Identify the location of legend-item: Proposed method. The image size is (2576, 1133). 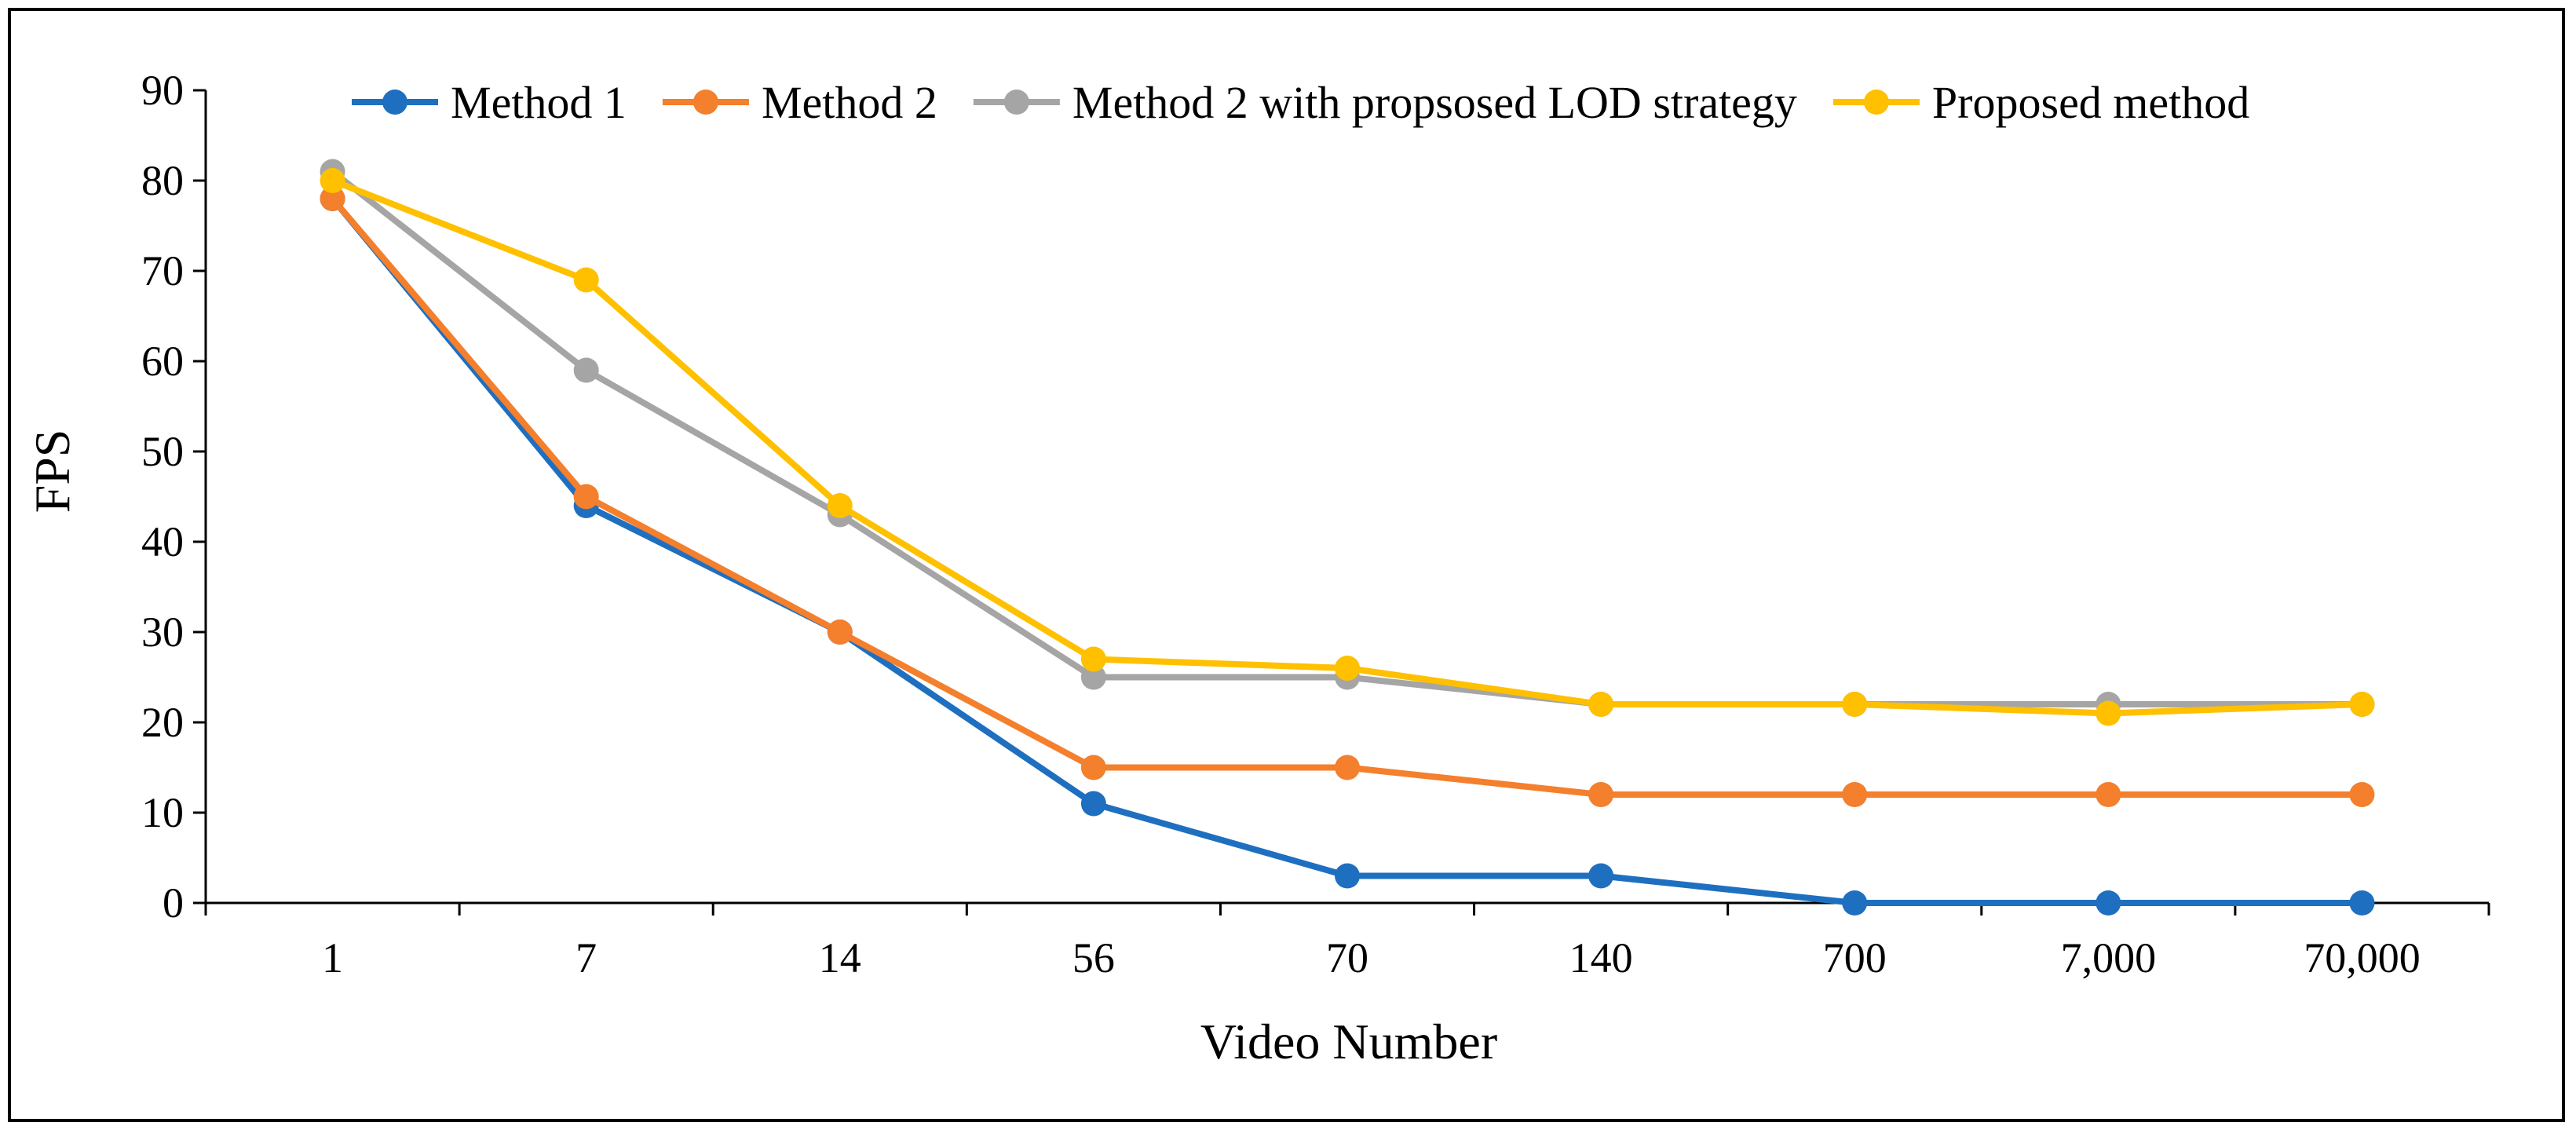
(2041, 102).